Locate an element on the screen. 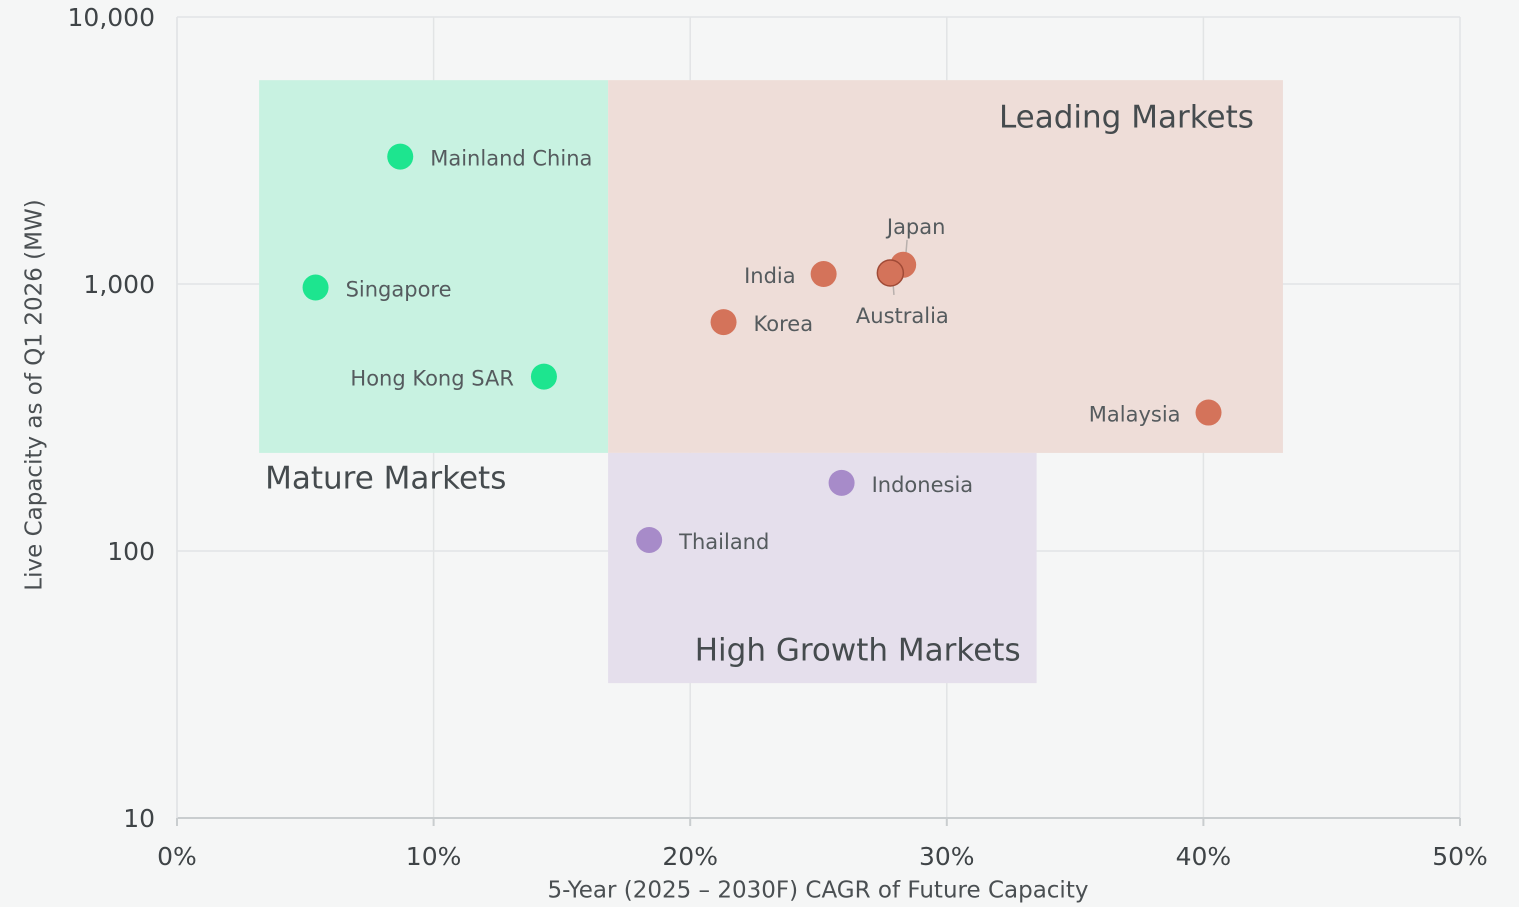 This screenshot has width=1519, height=907. y-tick-label: 10,000 is located at coordinates (111, 17).